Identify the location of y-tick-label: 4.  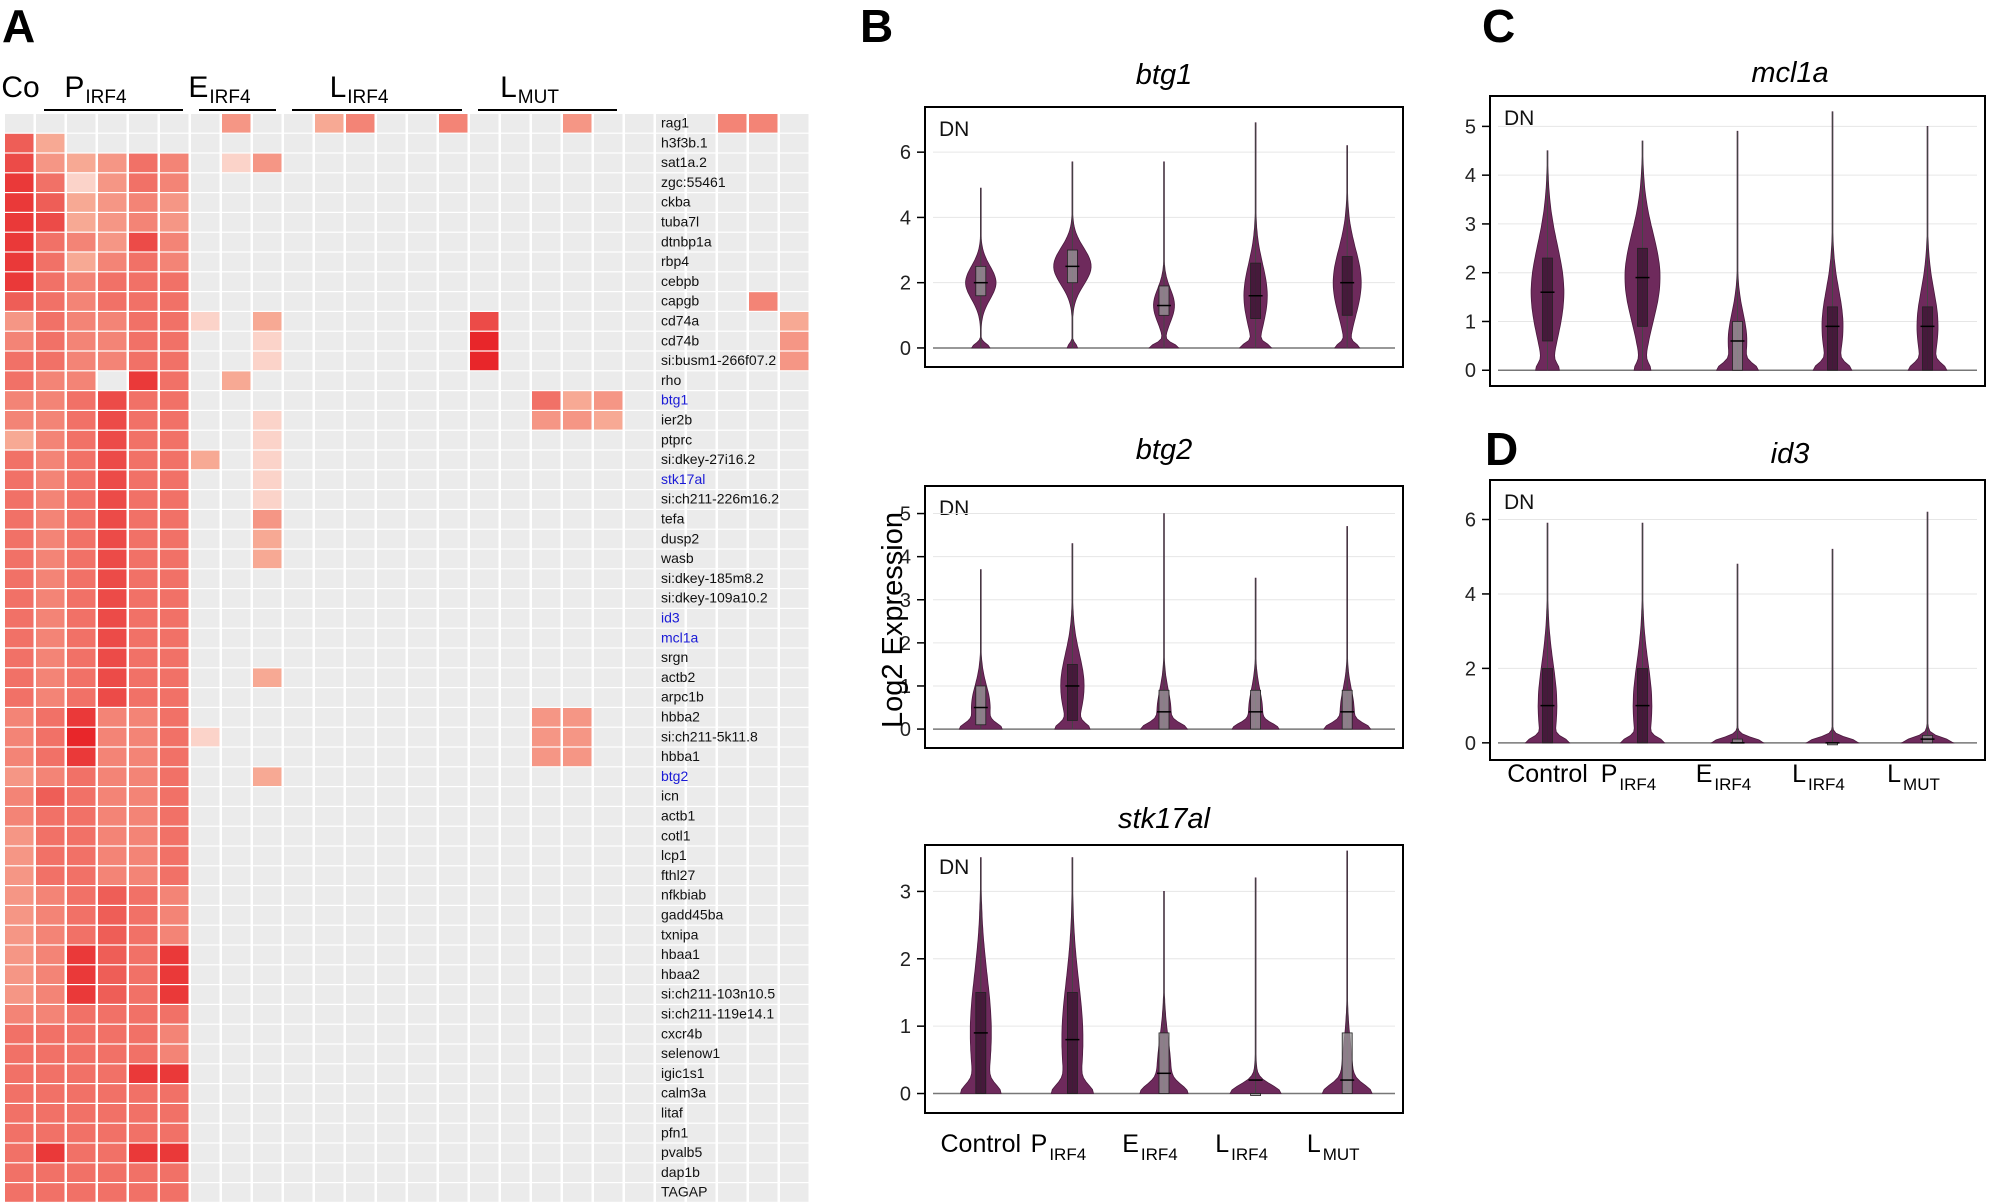
(905, 558).